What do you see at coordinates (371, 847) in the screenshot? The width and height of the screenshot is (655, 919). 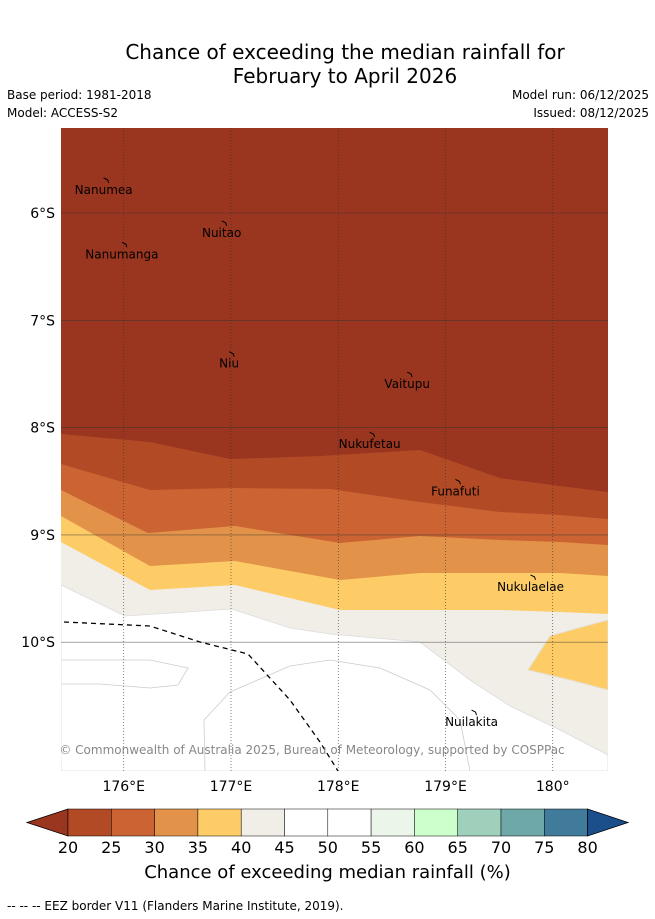 I see `colorbar-tick-label: 55` at bounding box center [371, 847].